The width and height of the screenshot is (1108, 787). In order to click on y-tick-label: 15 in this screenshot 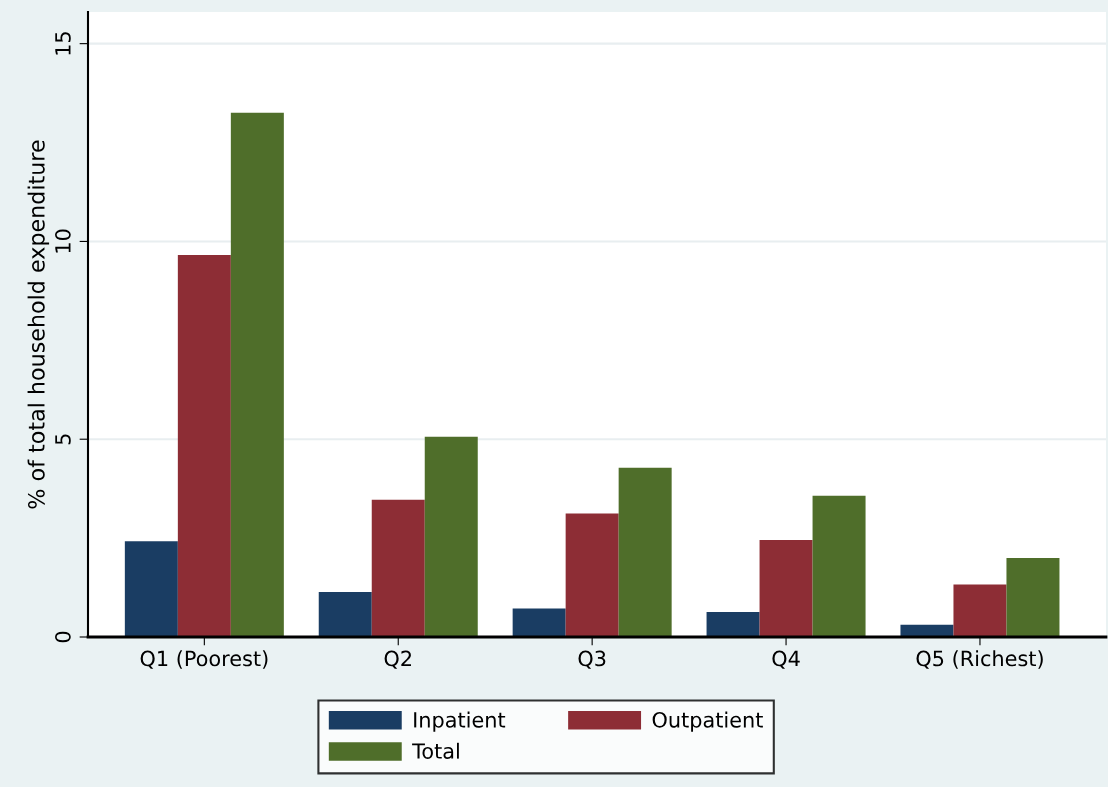, I will do `click(63, 43)`.